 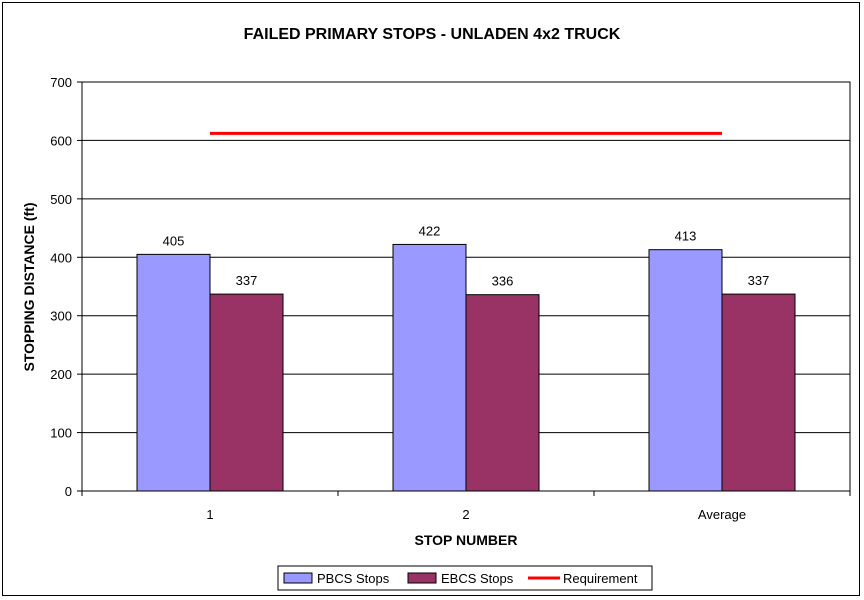 What do you see at coordinates (477, 578) in the screenshot?
I see `legend-label: EBCS Stops` at bounding box center [477, 578].